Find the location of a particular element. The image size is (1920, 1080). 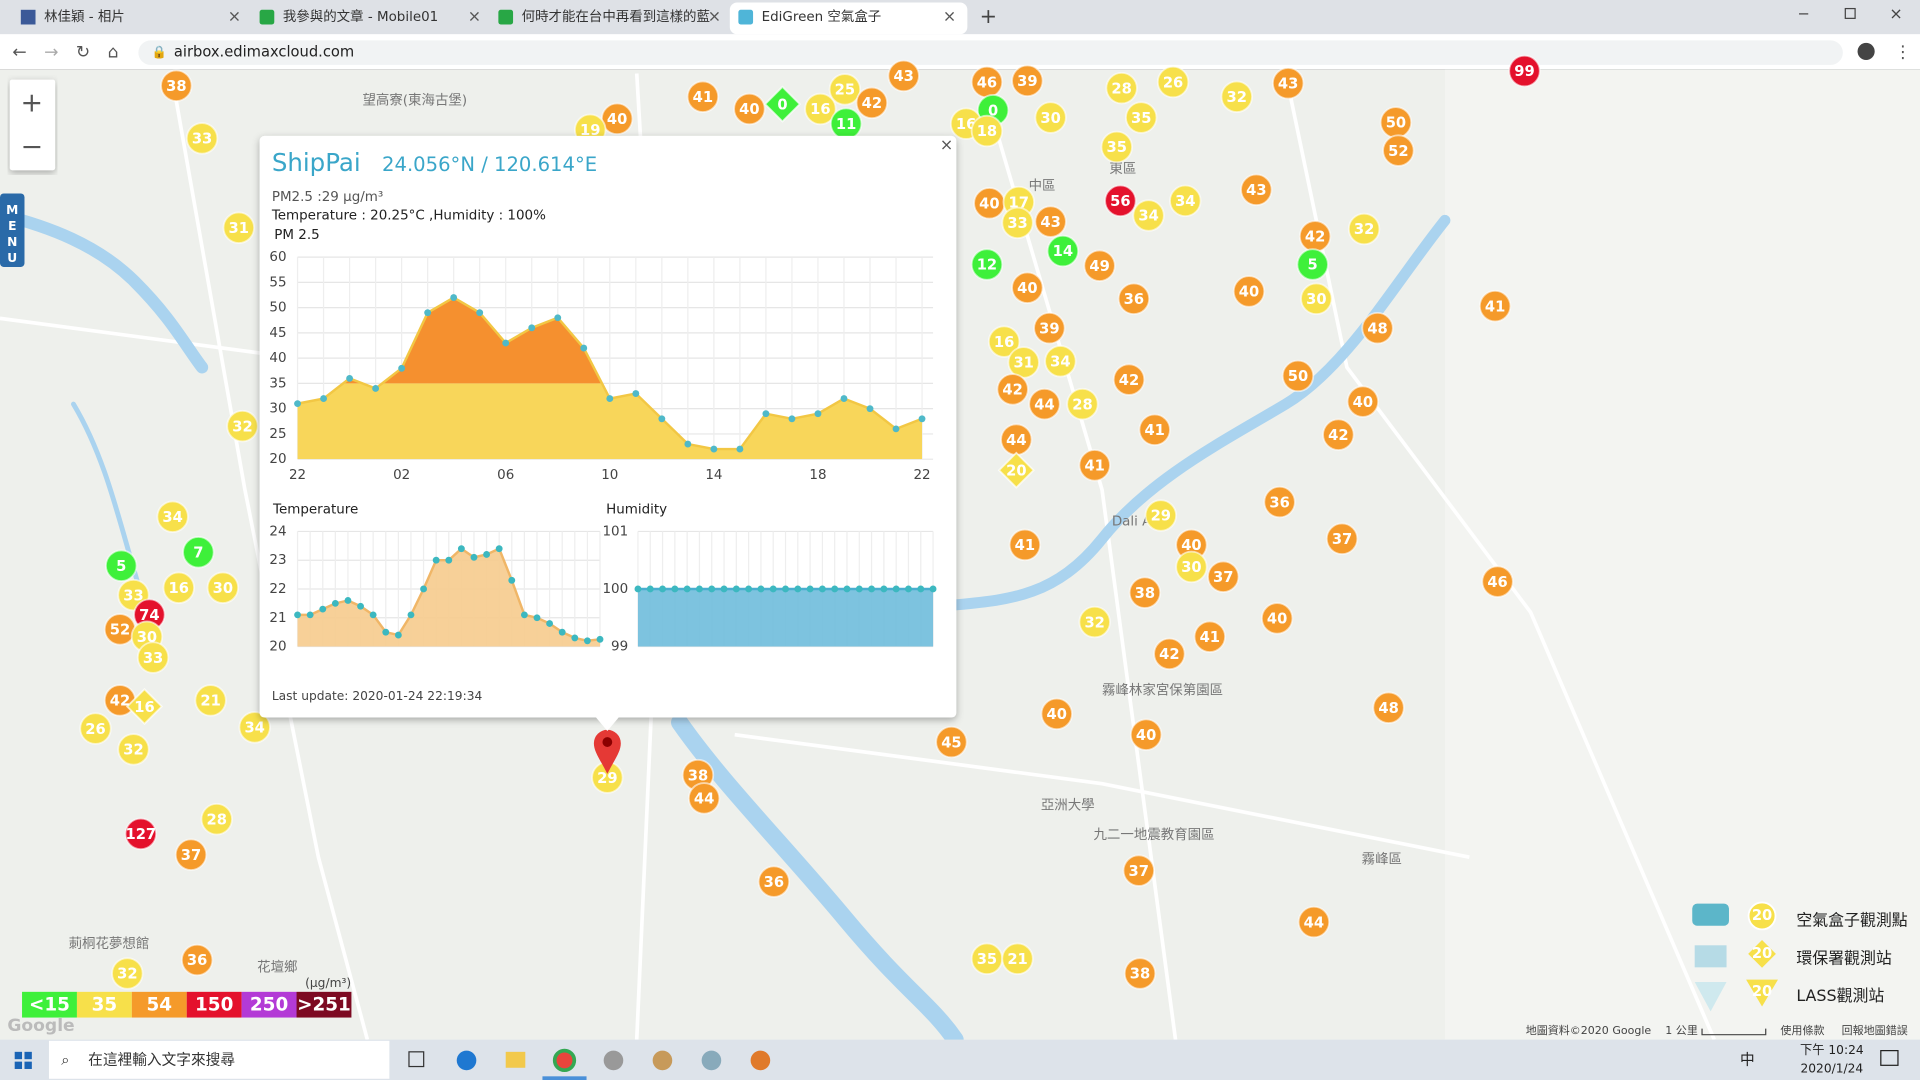

x-tick-label: 22 is located at coordinates (921, 475).